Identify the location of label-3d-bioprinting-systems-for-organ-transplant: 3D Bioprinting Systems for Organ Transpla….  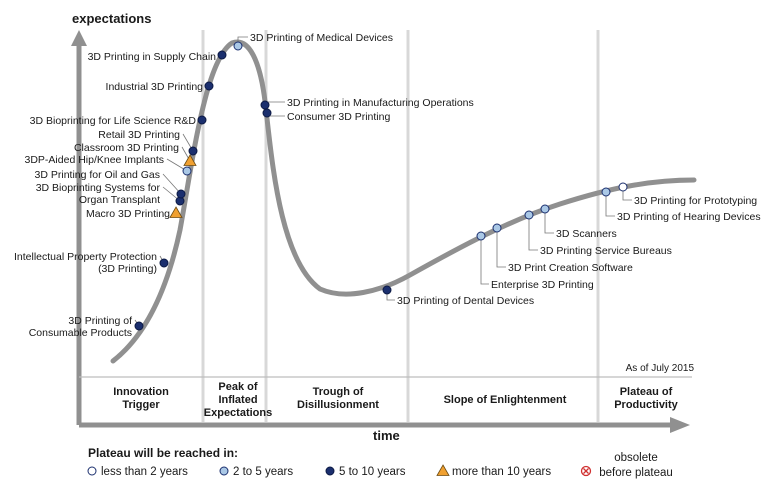
(98, 194).